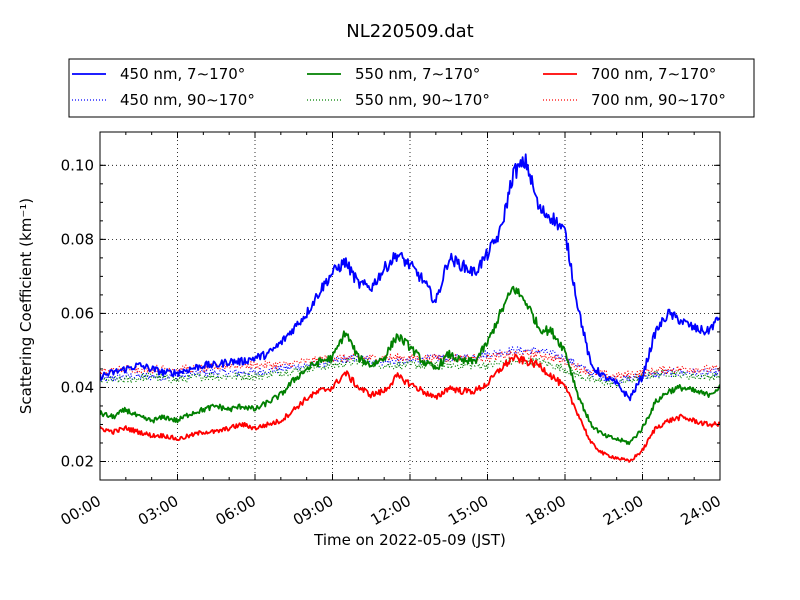 The height and width of the screenshot is (600, 800). Describe the element at coordinates (417, 74) in the screenshot. I see `legend-label: 550 nm, 7∼170°` at that location.